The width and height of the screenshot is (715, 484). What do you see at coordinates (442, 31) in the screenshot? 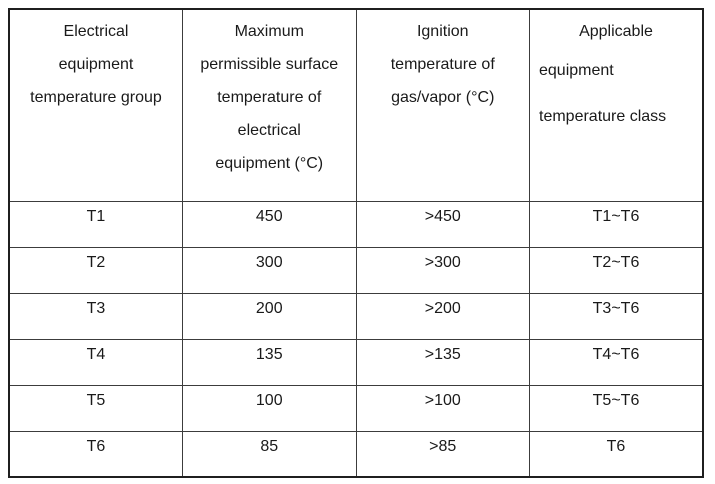
I see `header-line: Ignition` at bounding box center [442, 31].